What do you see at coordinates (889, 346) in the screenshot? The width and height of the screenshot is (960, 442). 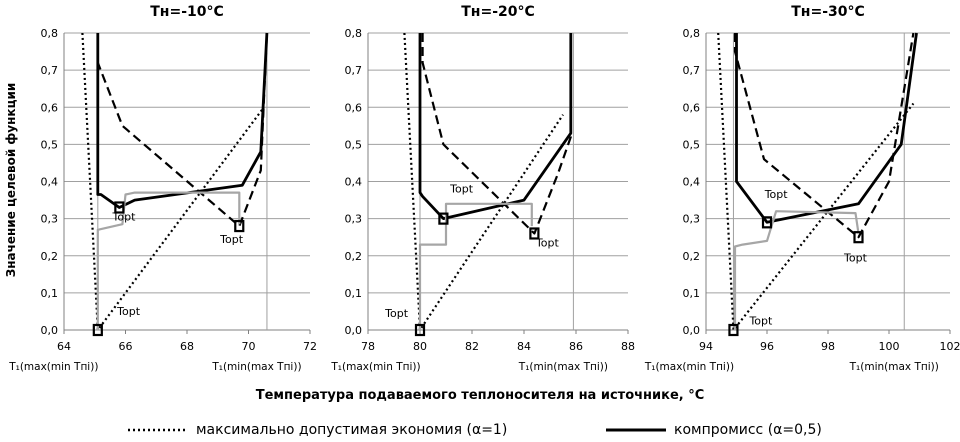 I see `x-tick-label: 100` at bounding box center [889, 346].